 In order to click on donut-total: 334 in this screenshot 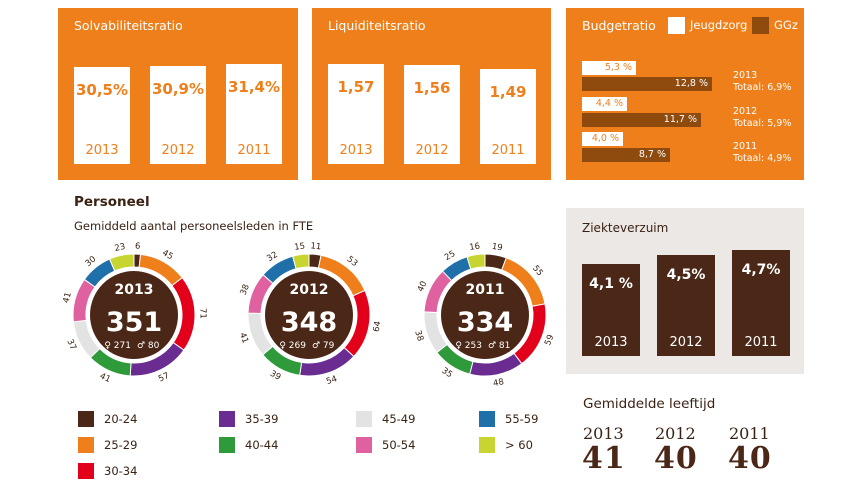, I will do `click(485, 322)`.